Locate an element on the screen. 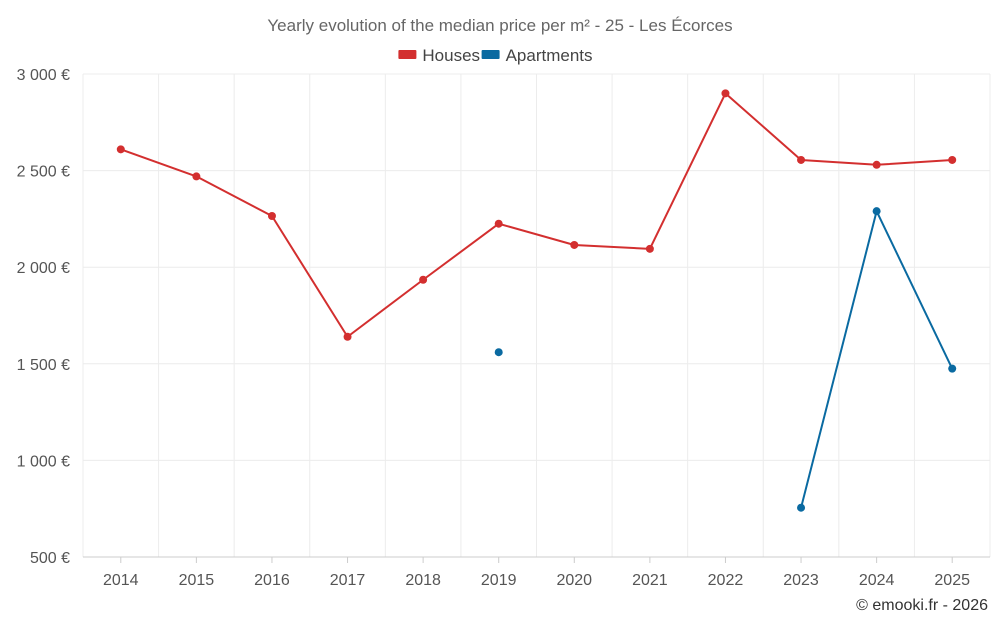 The image size is (1000, 625). y-tick-label: 500 € is located at coordinates (50, 558).